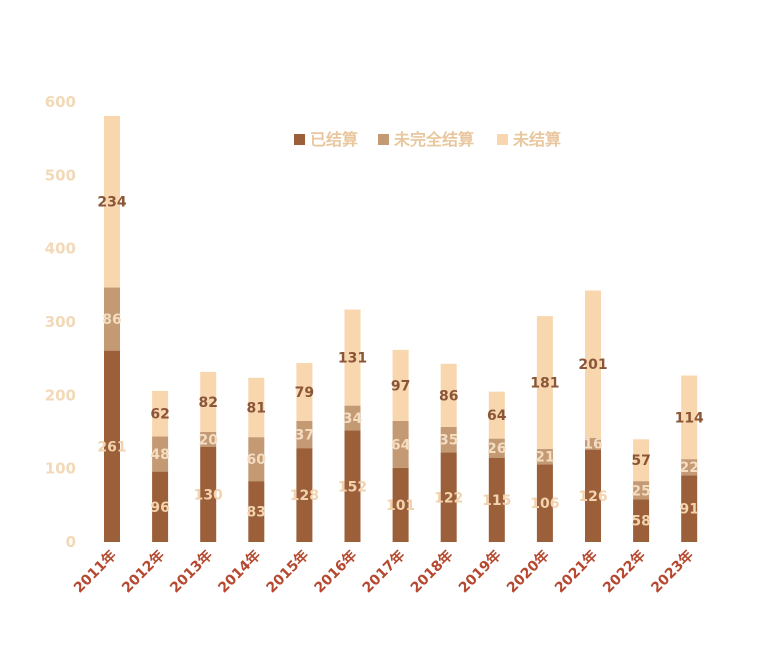  I want to click on data-label: 82, so click(207, 403).